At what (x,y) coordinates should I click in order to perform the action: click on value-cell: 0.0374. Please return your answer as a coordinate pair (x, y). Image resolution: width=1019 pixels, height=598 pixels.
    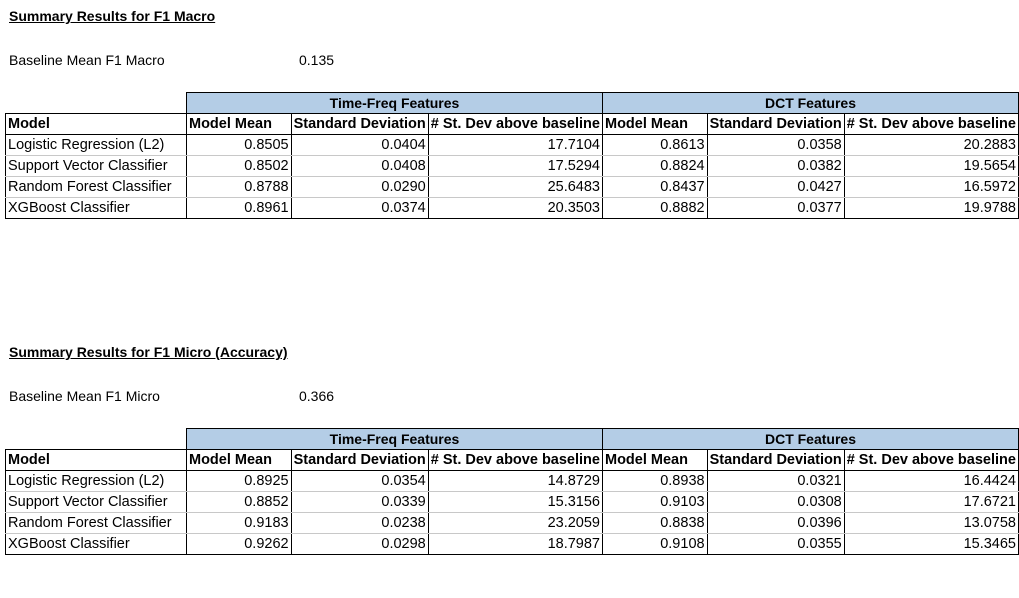
    Looking at the image, I should click on (360, 208).